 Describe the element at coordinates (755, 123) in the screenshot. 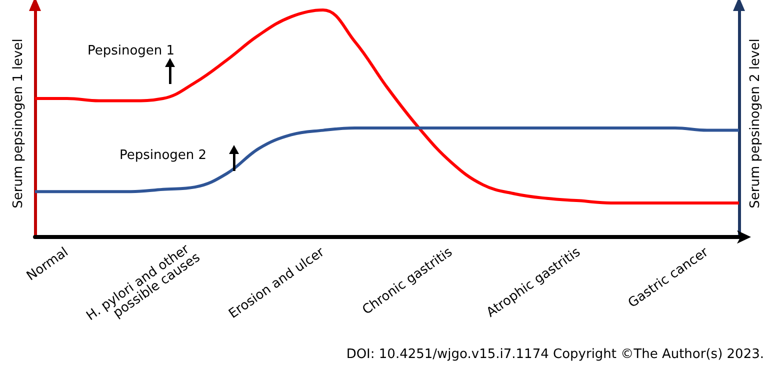

I see `y2-axis-title: Serum pepsinogen 2 level` at that location.